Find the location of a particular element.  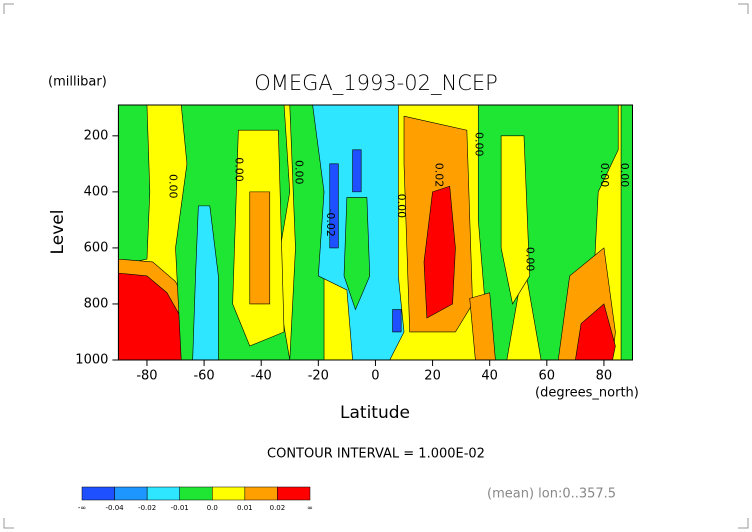

colorbar-label: ∞ is located at coordinates (310, 508).